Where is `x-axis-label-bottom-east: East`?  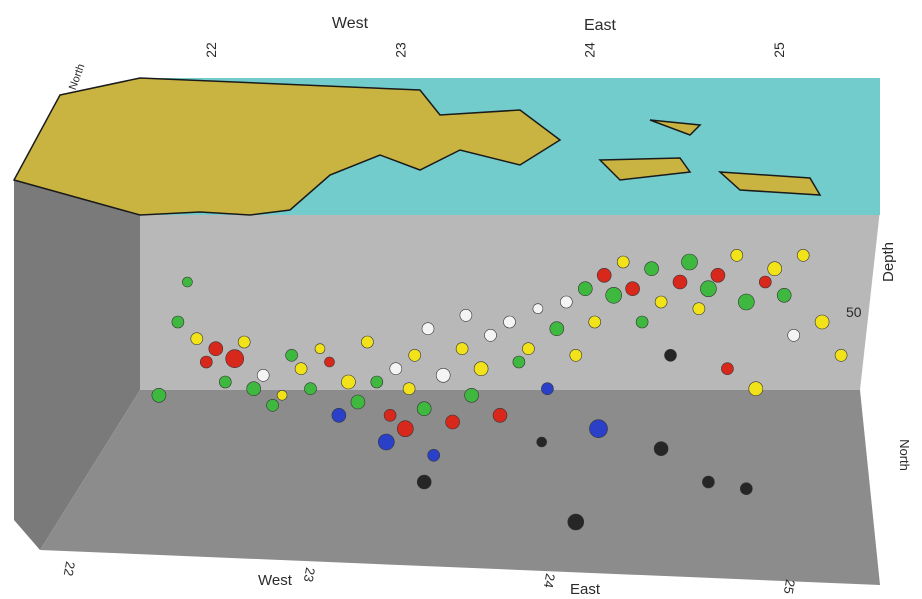
x-axis-label-bottom-east: East is located at coordinates (585, 589).